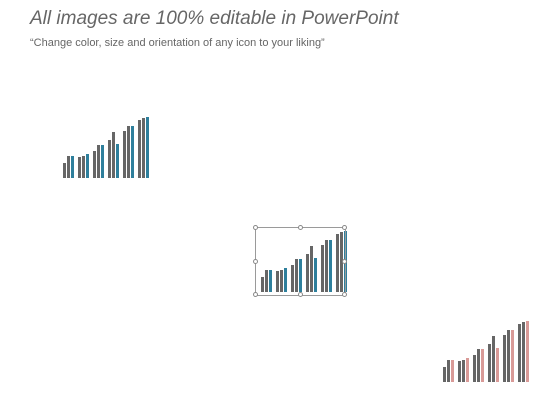 The height and width of the screenshot is (420, 560). What do you see at coordinates (300, 294) in the screenshot?
I see `resize-handle-bottom-center` at bounding box center [300, 294].